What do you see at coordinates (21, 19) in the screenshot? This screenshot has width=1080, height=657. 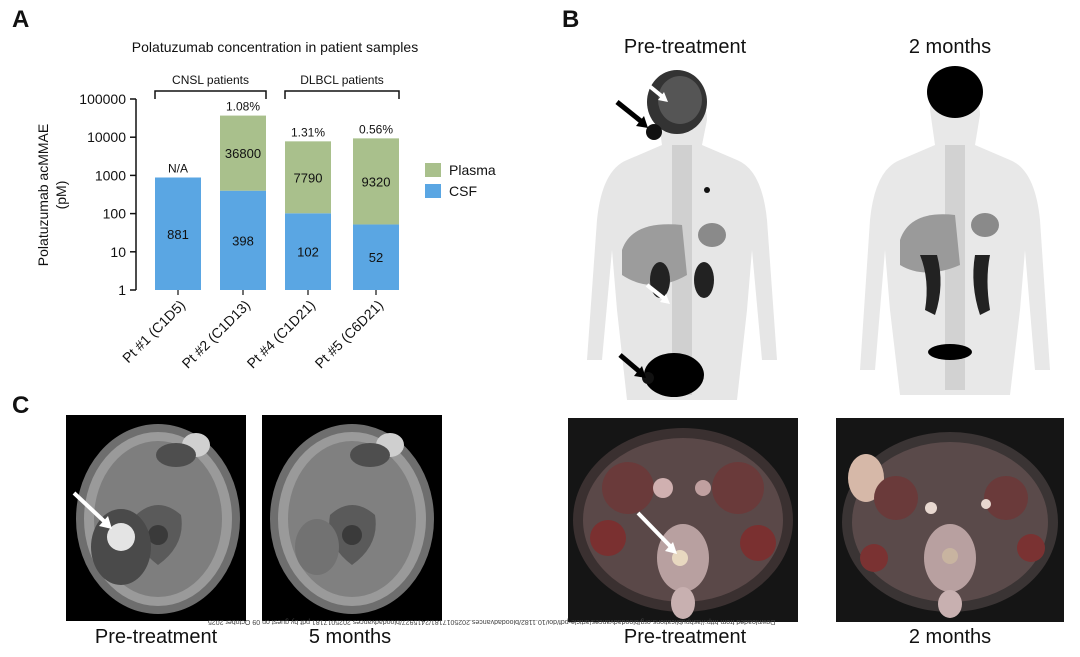 I see `panel-label-a: A` at bounding box center [21, 19].